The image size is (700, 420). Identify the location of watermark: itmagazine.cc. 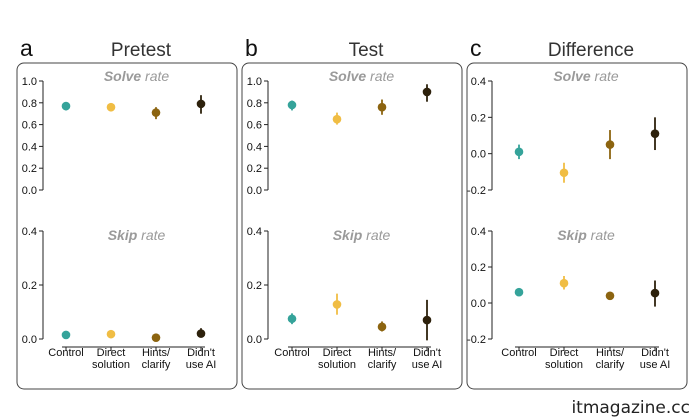
(630, 408).